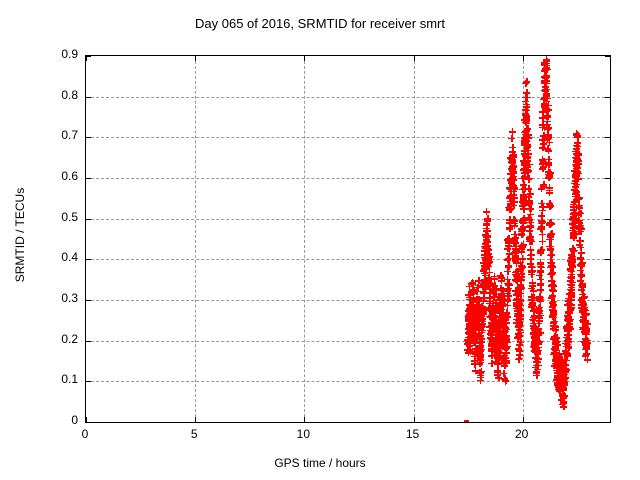  Describe the element at coordinates (56, 237) in the screenshot. I see `y-axis-tick-labels: 0 0.1 0.2 0.3 0.4 0.5 0.6 0.7 0.8 0.9` at that location.